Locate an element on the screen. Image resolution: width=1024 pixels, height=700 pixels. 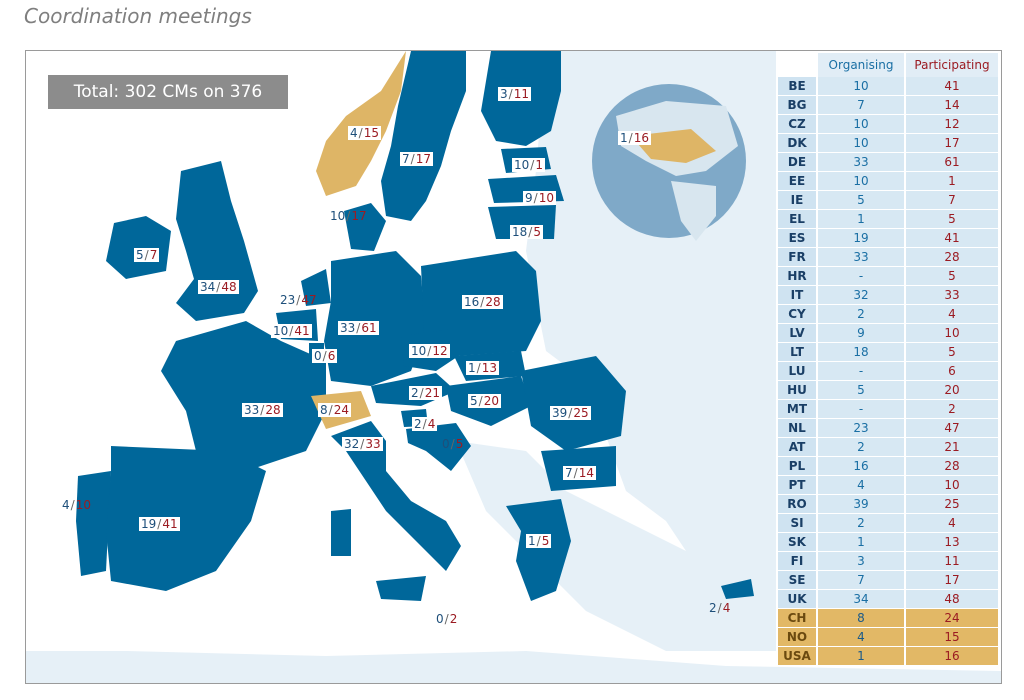
participating-count: 33 is located at coordinates (373, 444).